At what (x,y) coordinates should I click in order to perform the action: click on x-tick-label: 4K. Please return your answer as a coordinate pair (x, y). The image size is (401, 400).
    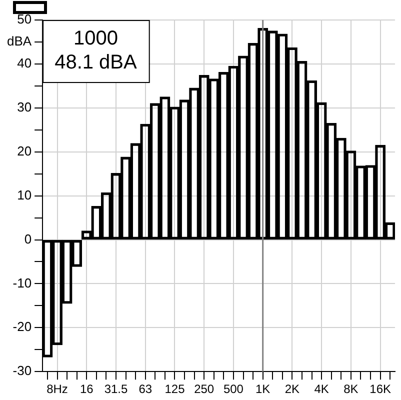
    Looking at the image, I should click on (321, 389).